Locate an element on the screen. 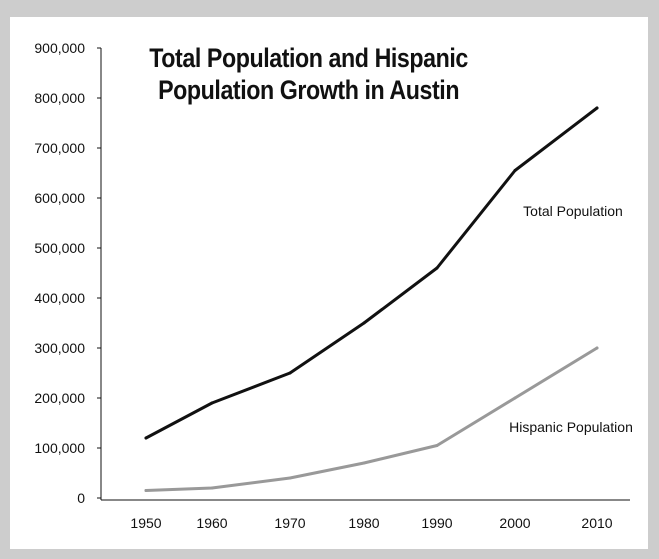 This screenshot has width=659, height=559. y-tick-label: 500,000 is located at coordinates (59, 248).